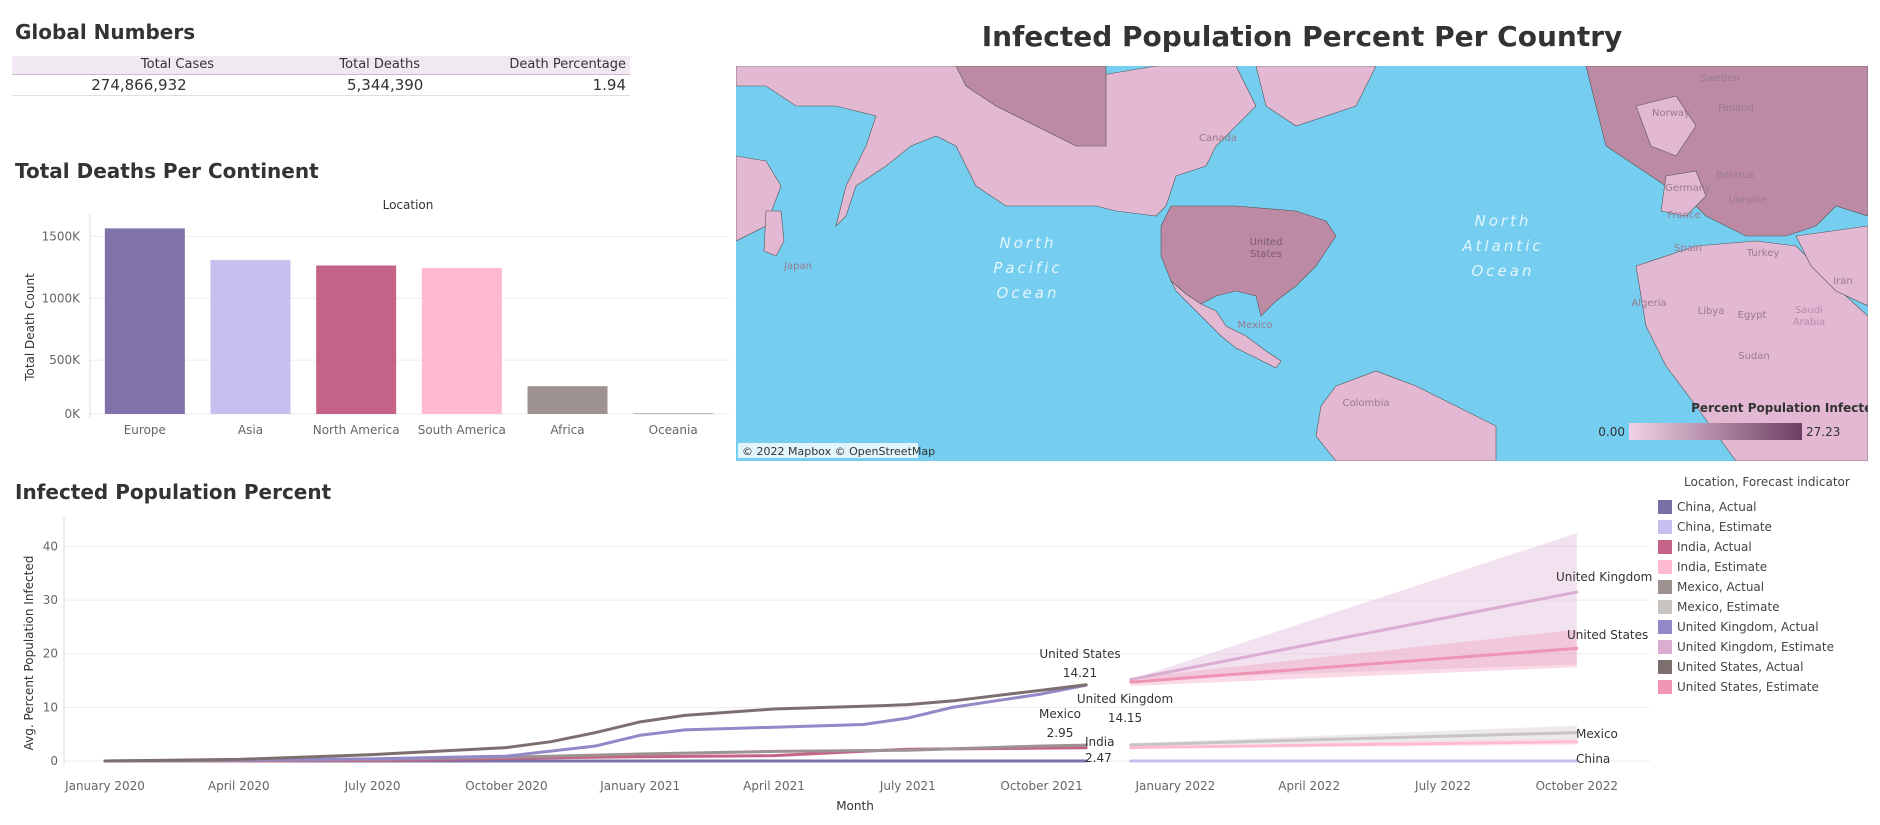 The image size is (1880, 825). What do you see at coordinates (1503, 221) in the screenshot?
I see `ocean-label: North` at bounding box center [1503, 221].